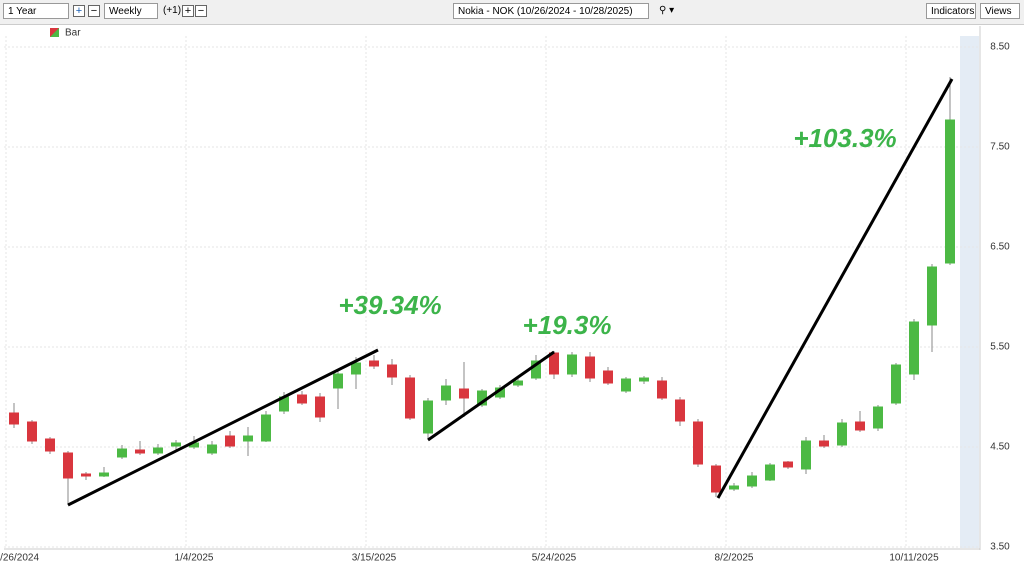 Image resolution: width=1024 pixels, height=570 pixels. What do you see at coordinates (951, 11) in the screenshot?
I see `indicators-button: Indicators` at bounding box center [951, 11].